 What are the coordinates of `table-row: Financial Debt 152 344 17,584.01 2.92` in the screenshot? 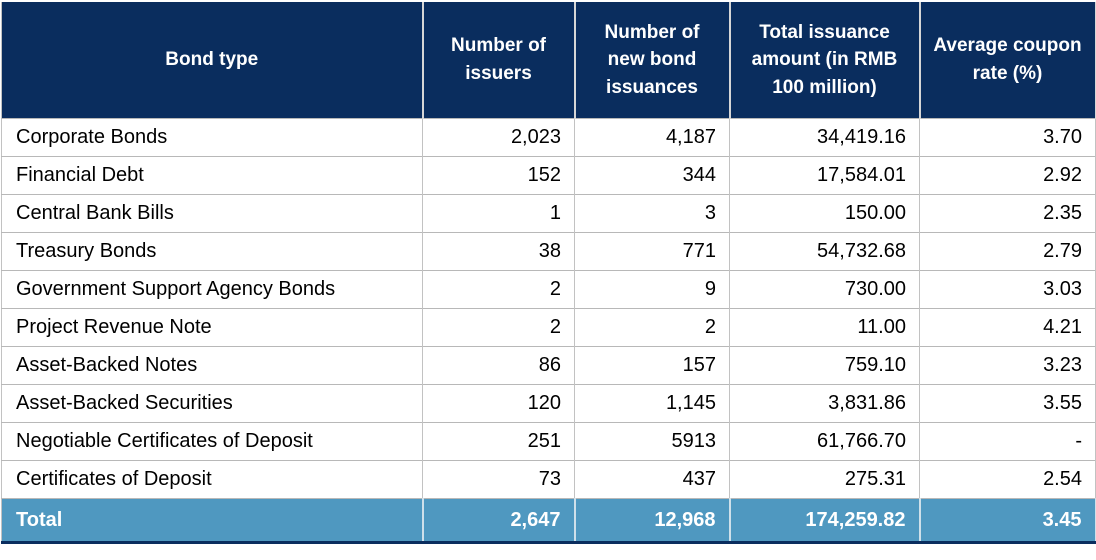 It's located at (548, 175).